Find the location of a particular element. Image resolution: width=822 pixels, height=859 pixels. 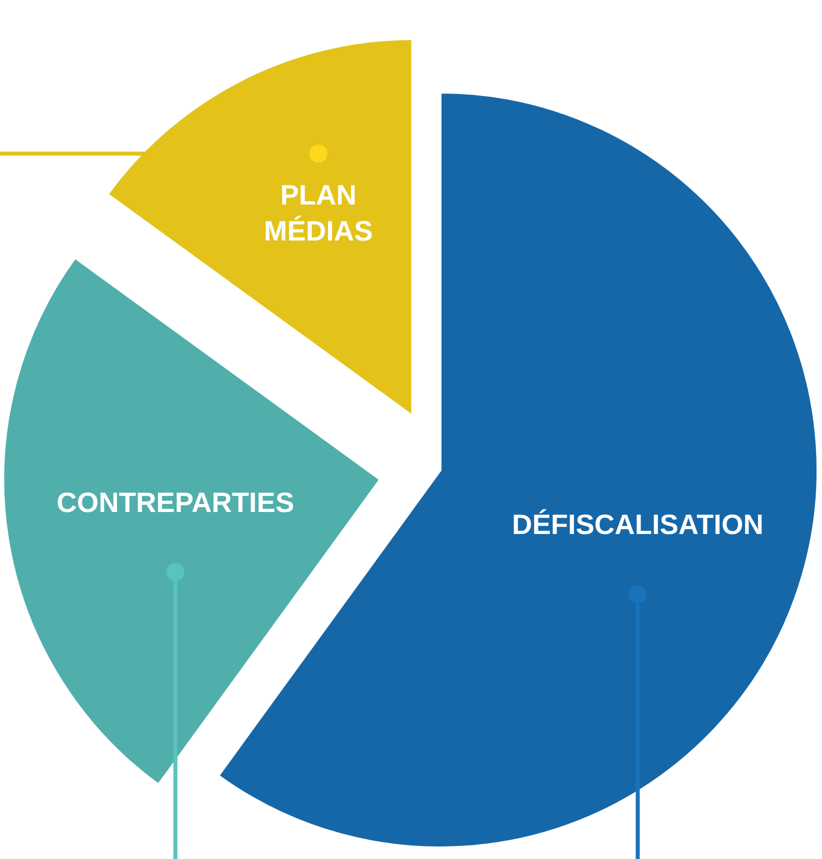

slice-label: CONTREPARTIES is located at coordinates (175, 502).